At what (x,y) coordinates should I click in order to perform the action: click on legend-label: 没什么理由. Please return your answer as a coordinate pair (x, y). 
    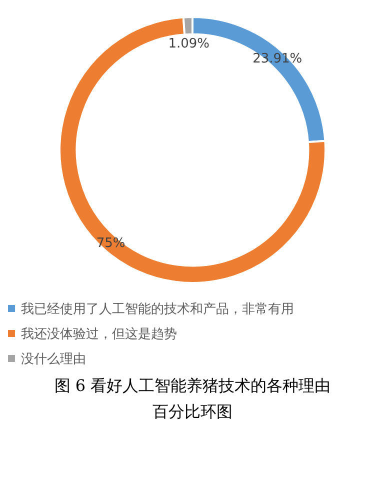
    Looking at the image, I should click on (53, 359).